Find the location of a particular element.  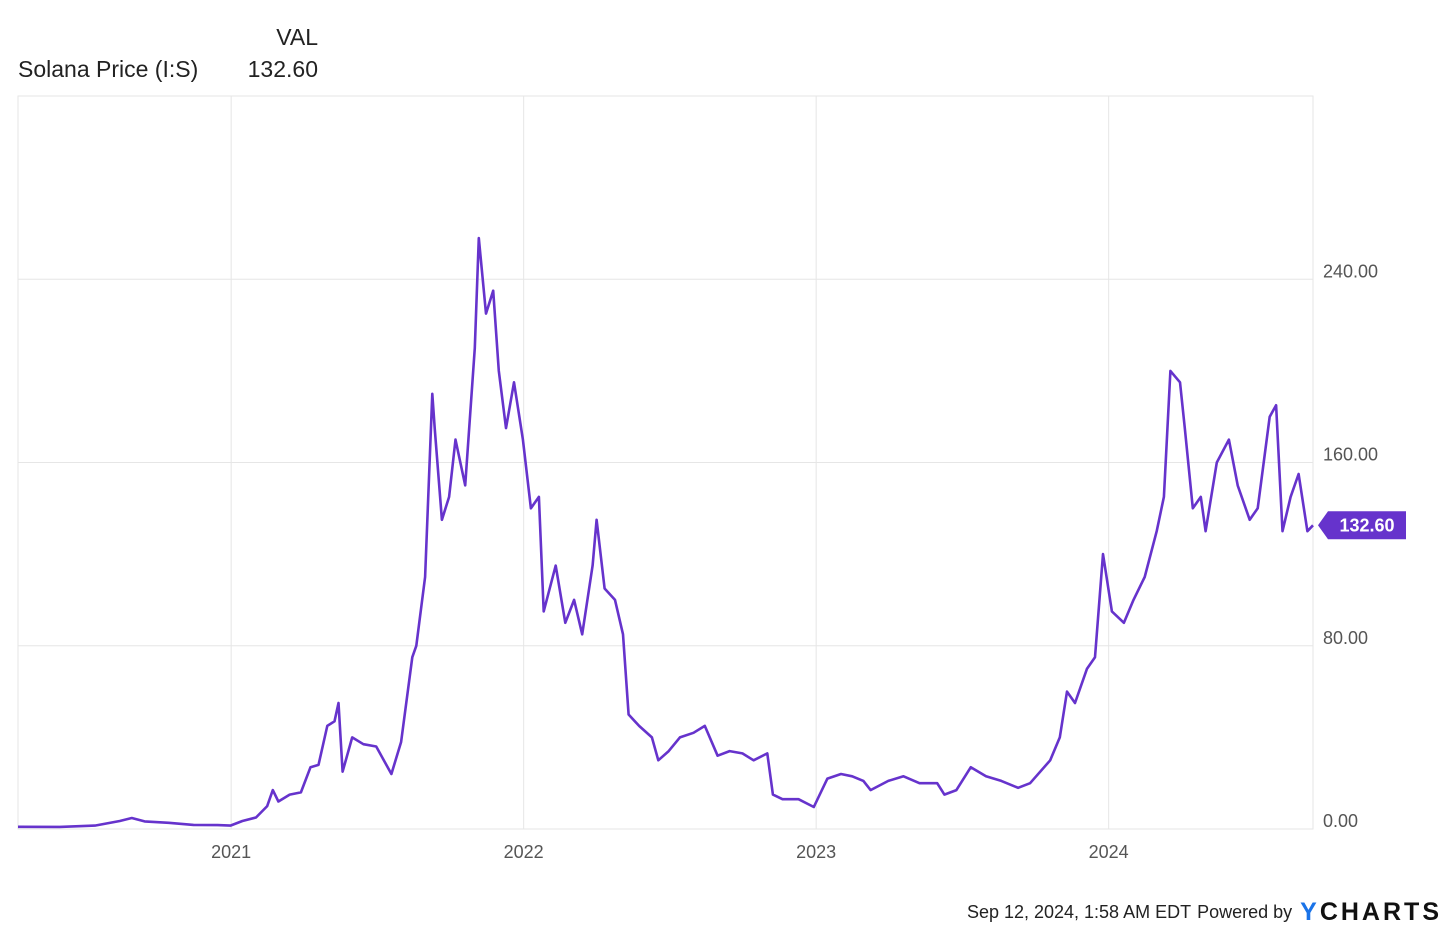

ycharts-logo-y: Y is located at coordinates (1310, 911).